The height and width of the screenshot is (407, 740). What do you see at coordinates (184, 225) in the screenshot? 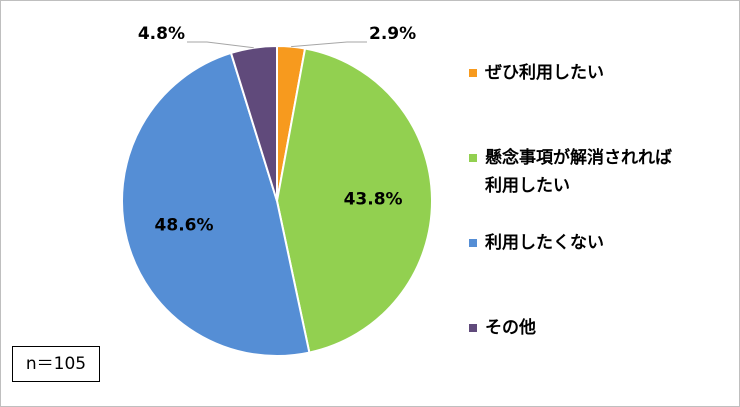
I see `data-label: 48.6%` at bounding box center [184, 225].